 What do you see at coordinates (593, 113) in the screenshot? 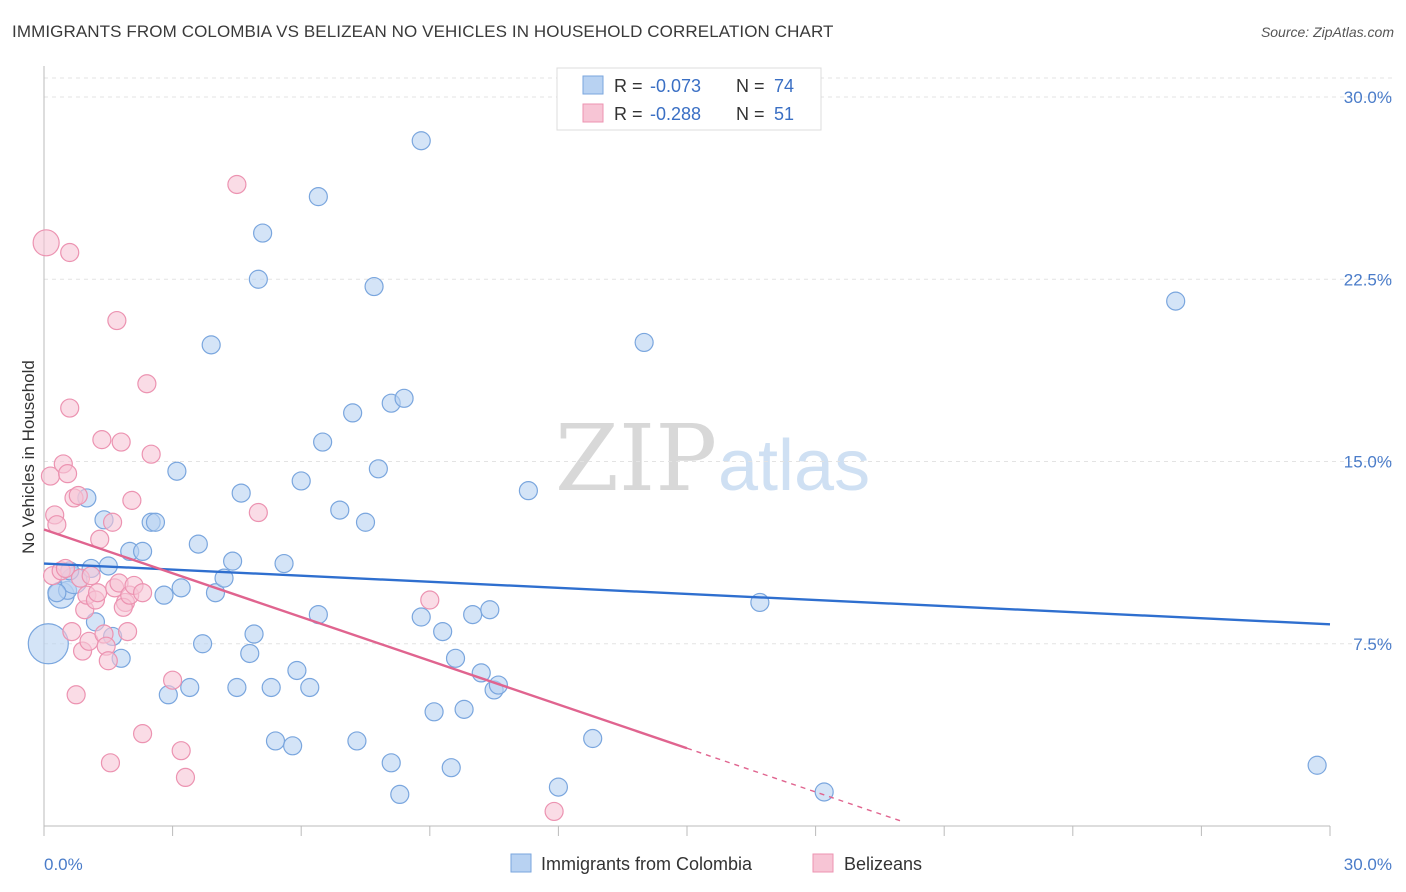
I see `stats-legend-swatch-pink` at bounding box center [593, 113].